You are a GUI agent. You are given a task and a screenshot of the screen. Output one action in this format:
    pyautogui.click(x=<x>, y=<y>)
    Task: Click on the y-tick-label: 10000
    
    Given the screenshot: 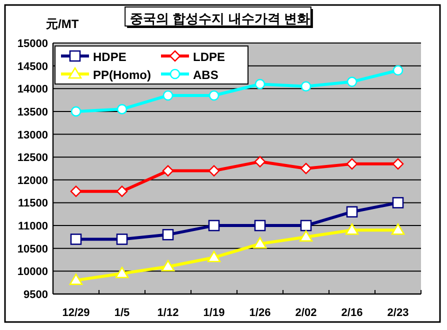 What is the action you would take?
    pyautogui.click(x=32, y=272)
    